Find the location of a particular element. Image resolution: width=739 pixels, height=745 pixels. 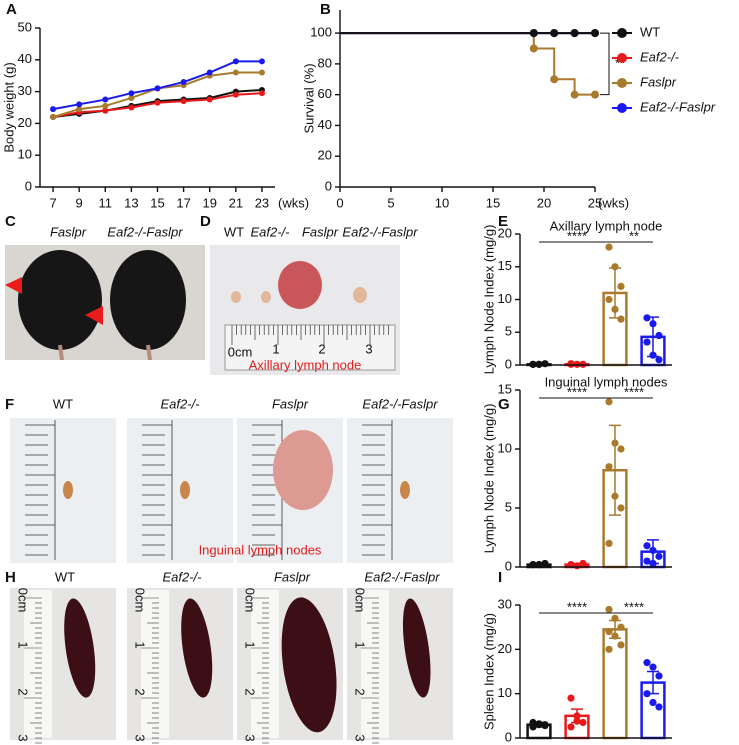

arrow is located at coordinates (13, 285).